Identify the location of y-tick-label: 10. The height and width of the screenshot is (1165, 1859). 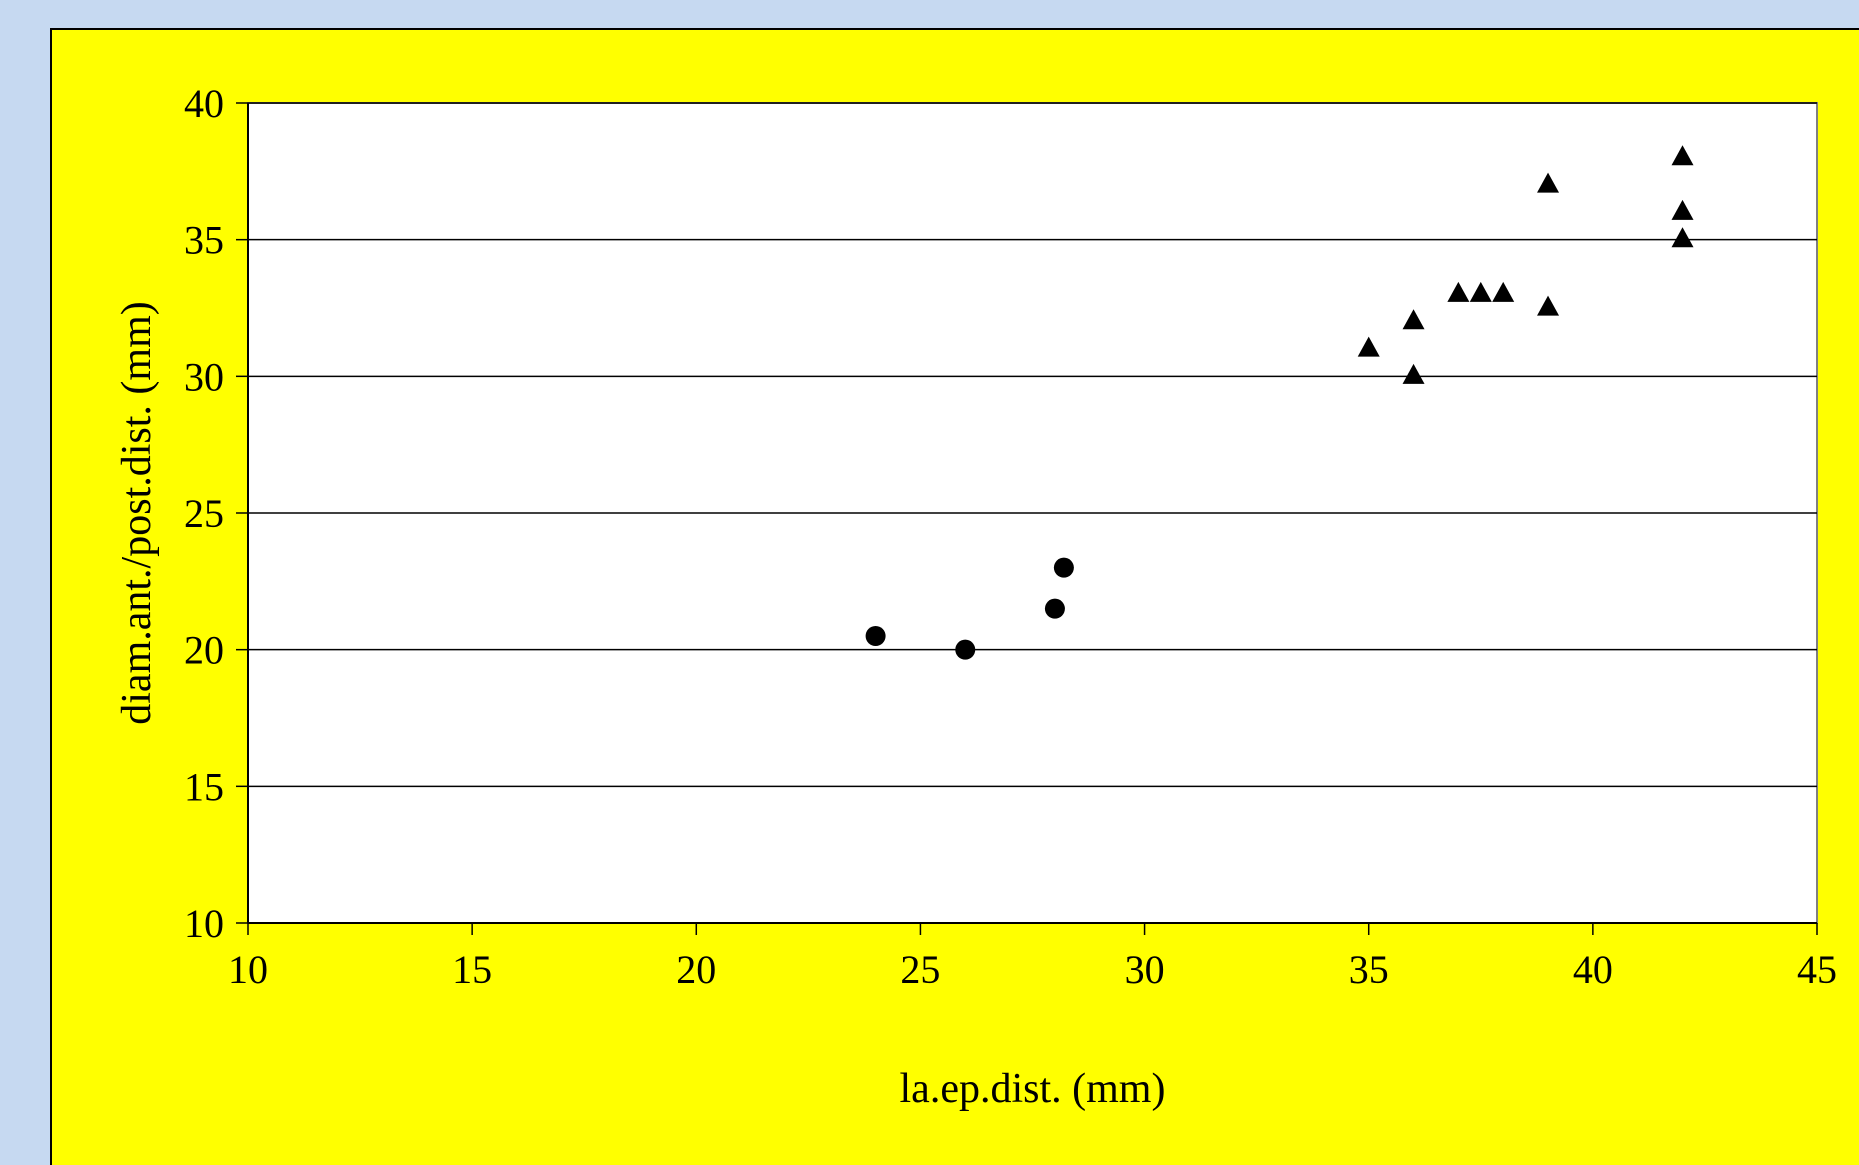
(204, 923).